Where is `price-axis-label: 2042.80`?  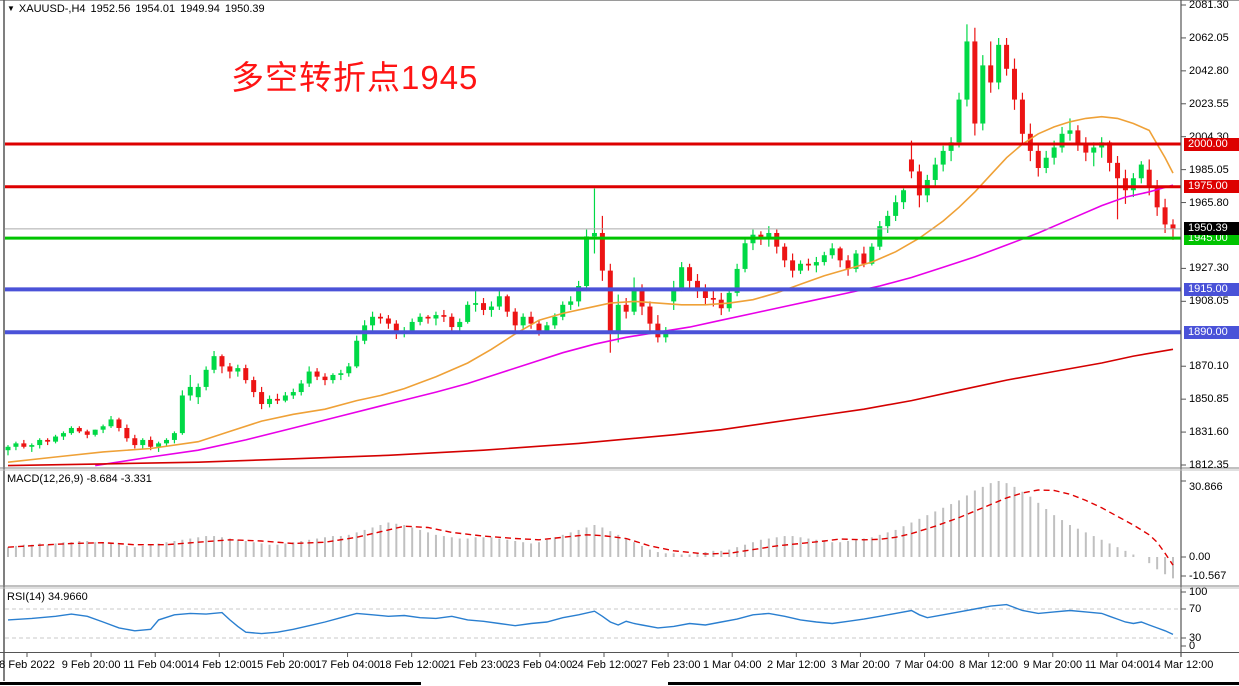 price-axis-label: 2042.80 is located at coordinates (1209, 70).